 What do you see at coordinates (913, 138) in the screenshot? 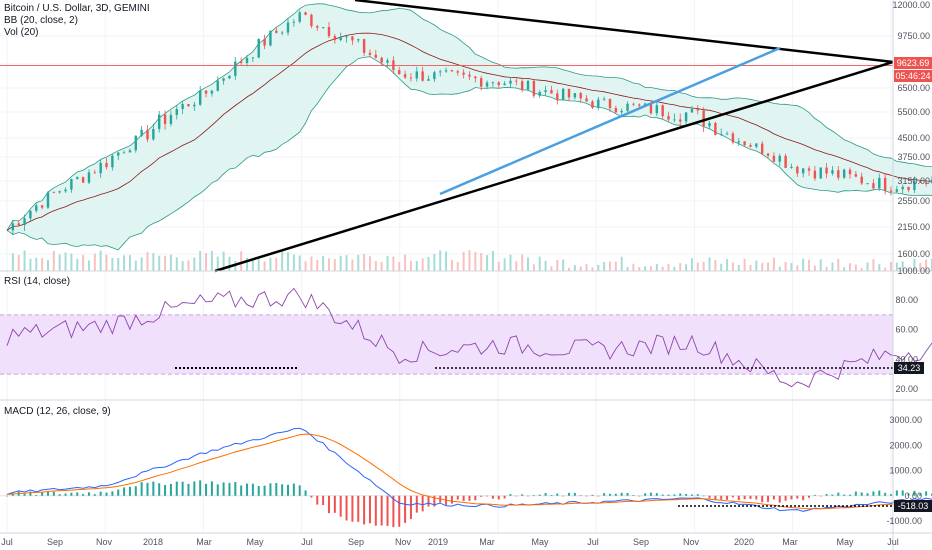
I see `price-tick-label: 4500.00` at bounding box center [913, 138].